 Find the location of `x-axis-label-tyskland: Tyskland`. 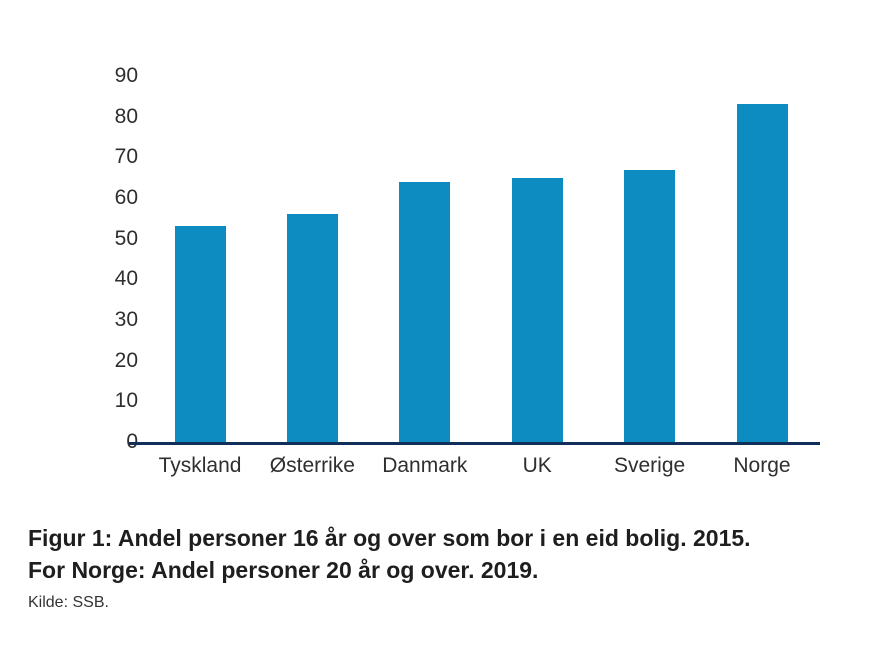

x-axis-label-tyskland: Tyskland is located at coordinates (200, 465).